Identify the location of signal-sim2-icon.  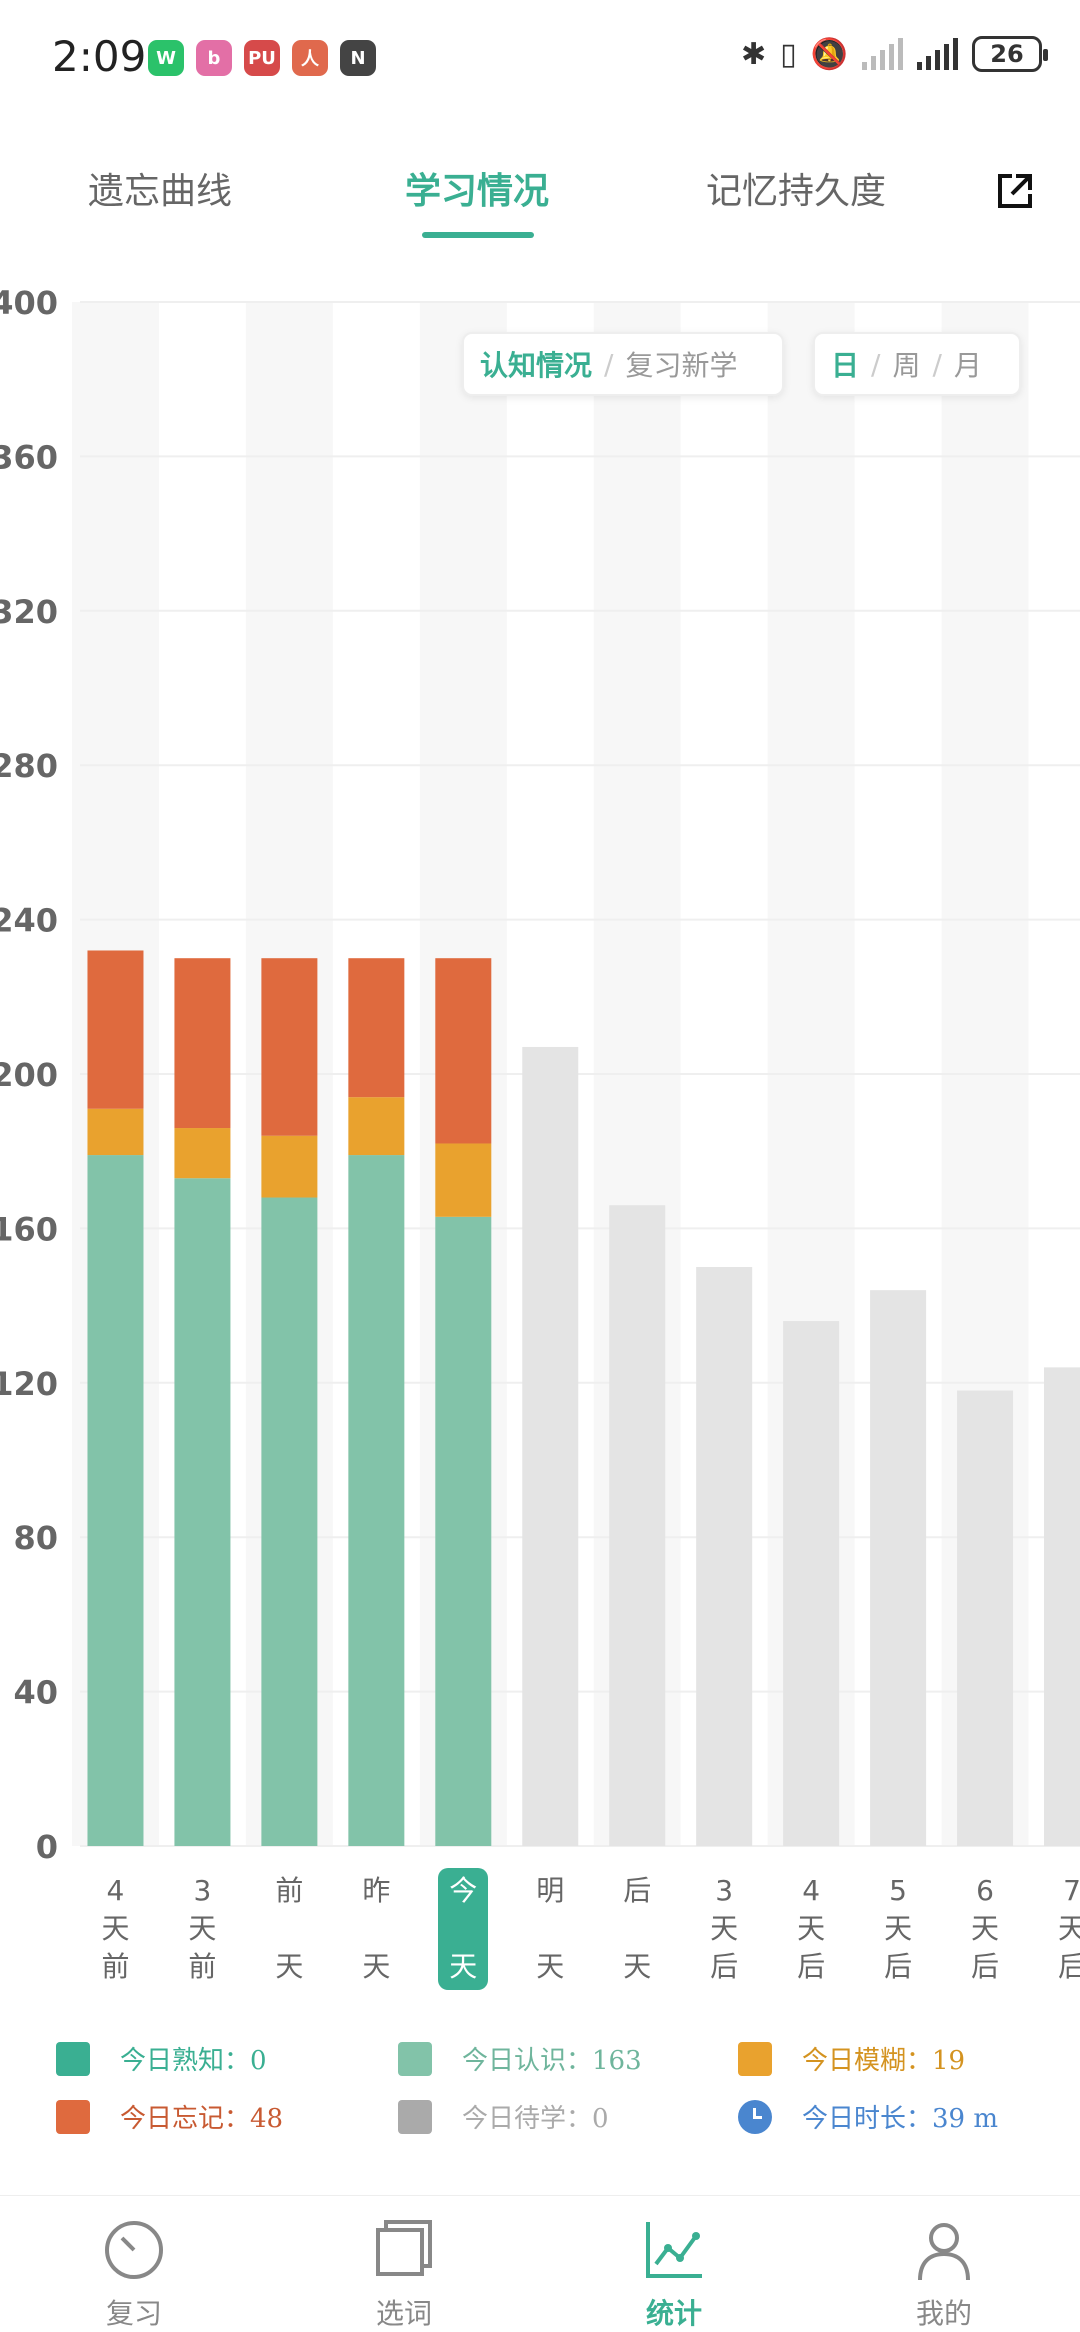
(937, 54).